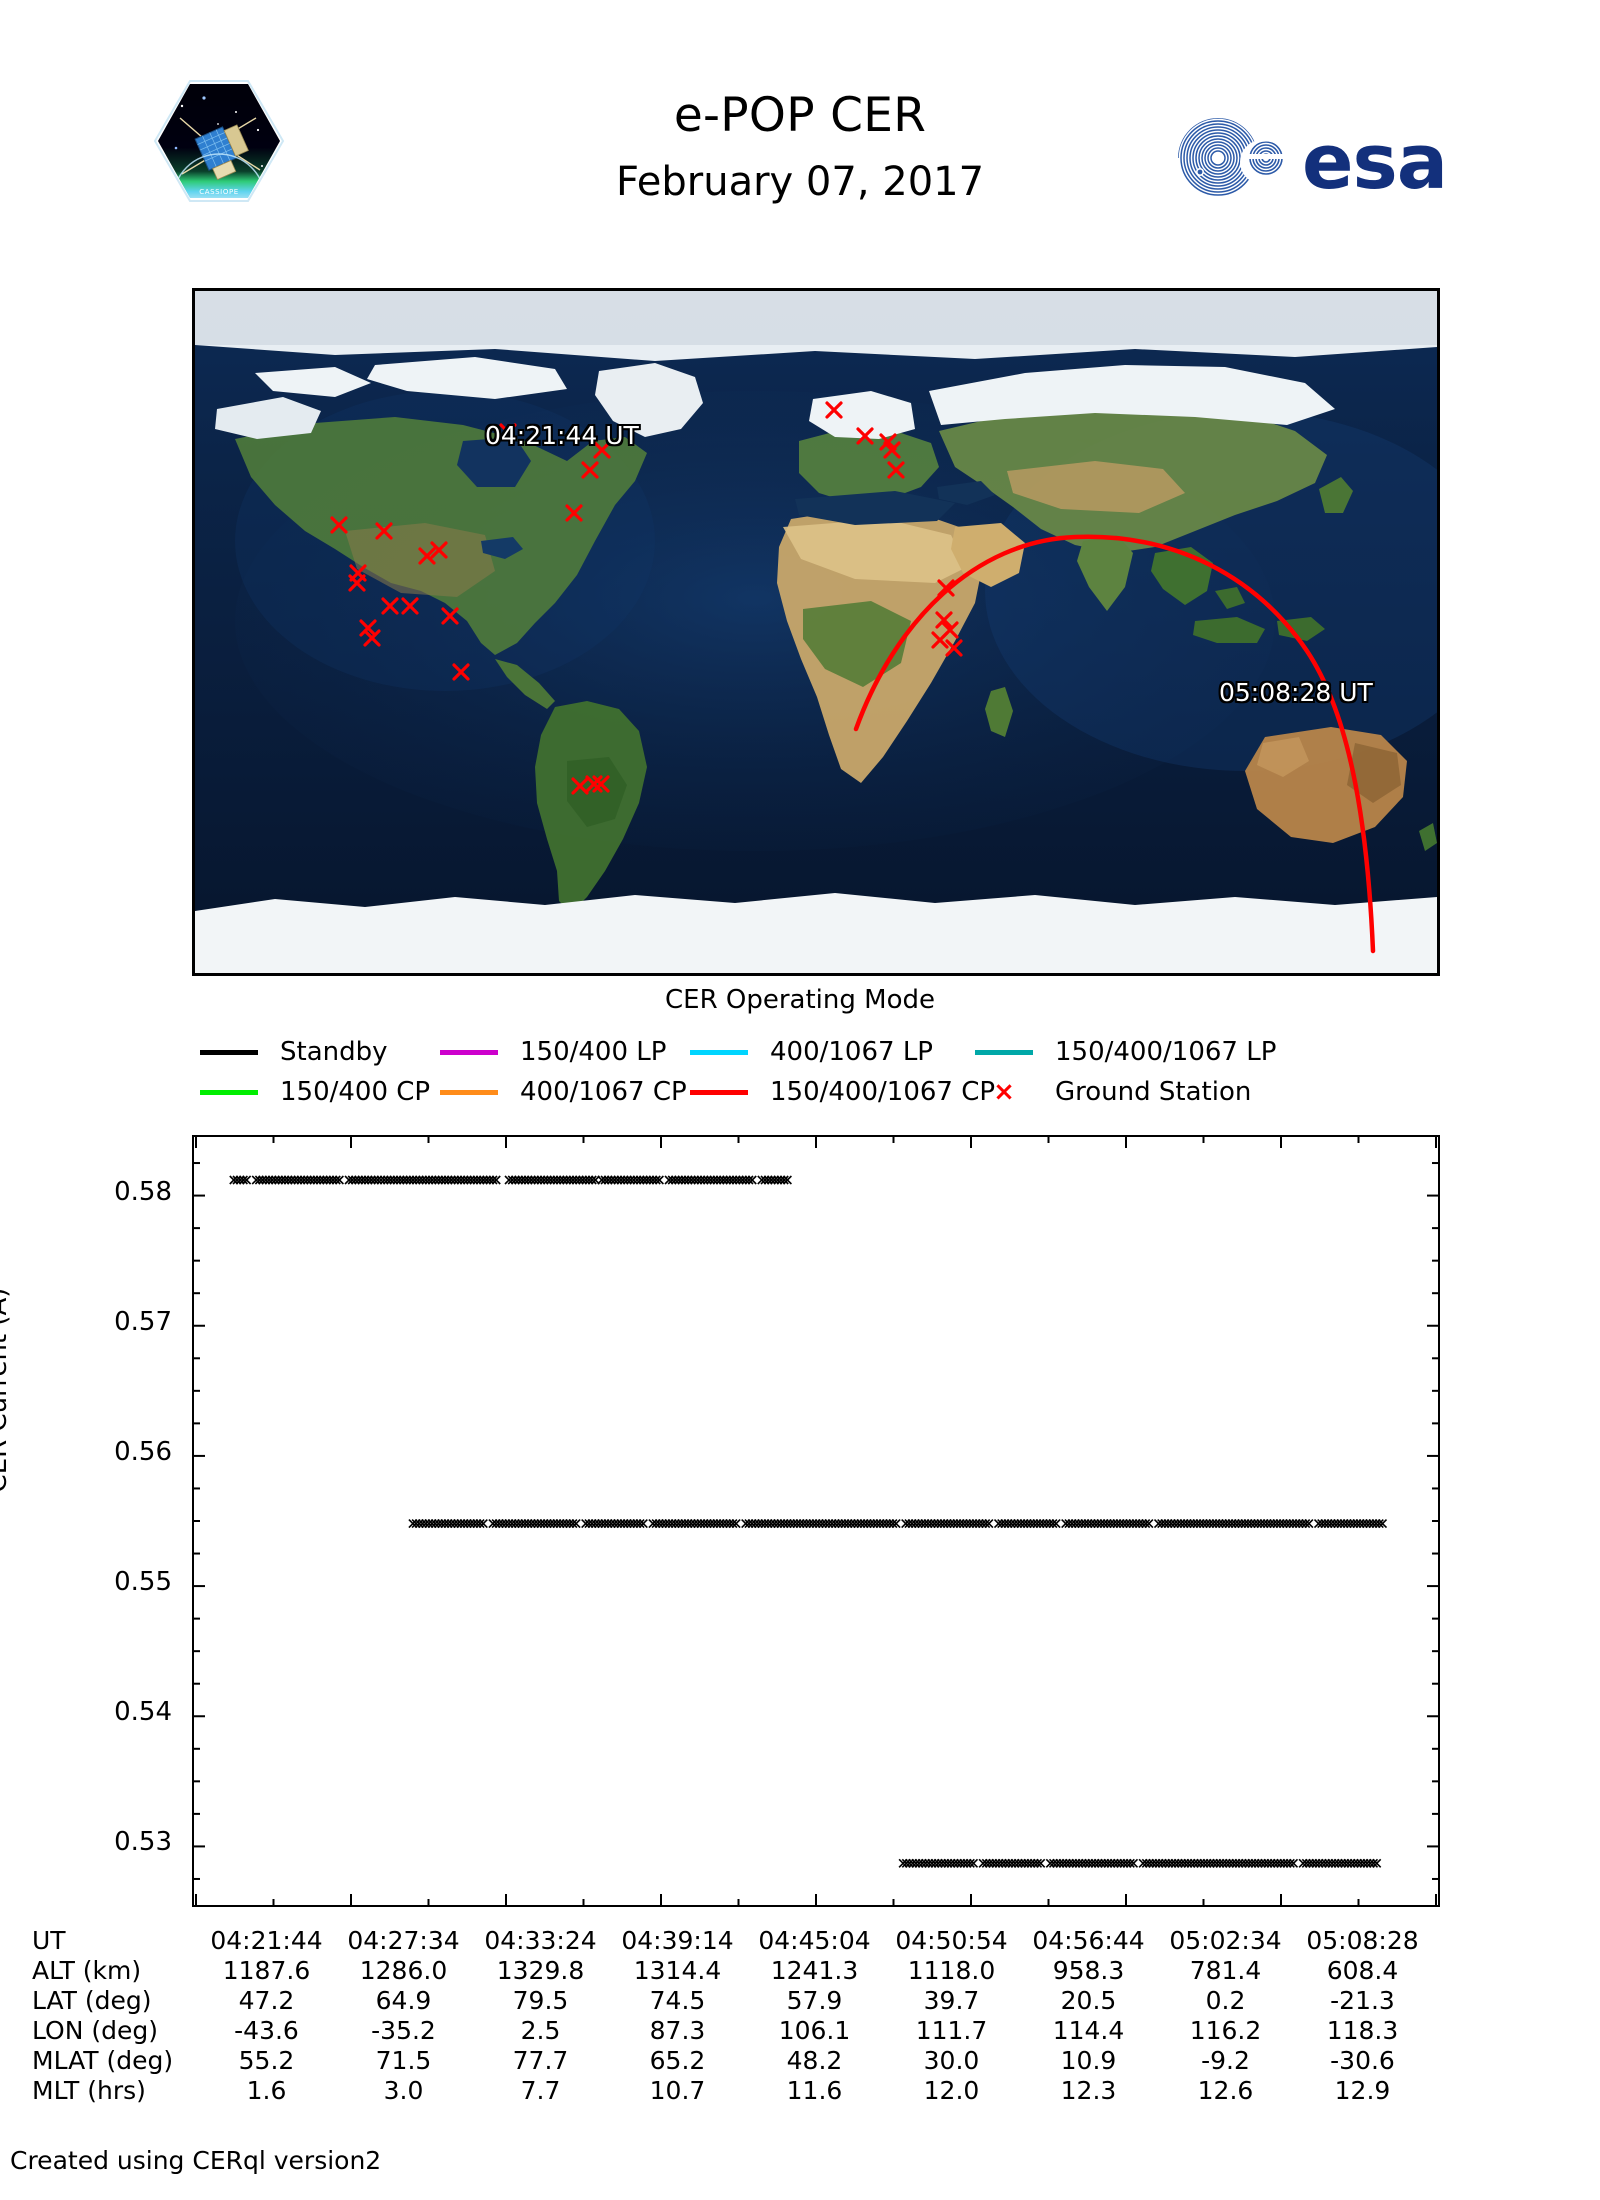  What do you see at coordinates (814, 2000) in the screenshot?
I see `table-cell: 57.9` at bounding box center [814, 2000].